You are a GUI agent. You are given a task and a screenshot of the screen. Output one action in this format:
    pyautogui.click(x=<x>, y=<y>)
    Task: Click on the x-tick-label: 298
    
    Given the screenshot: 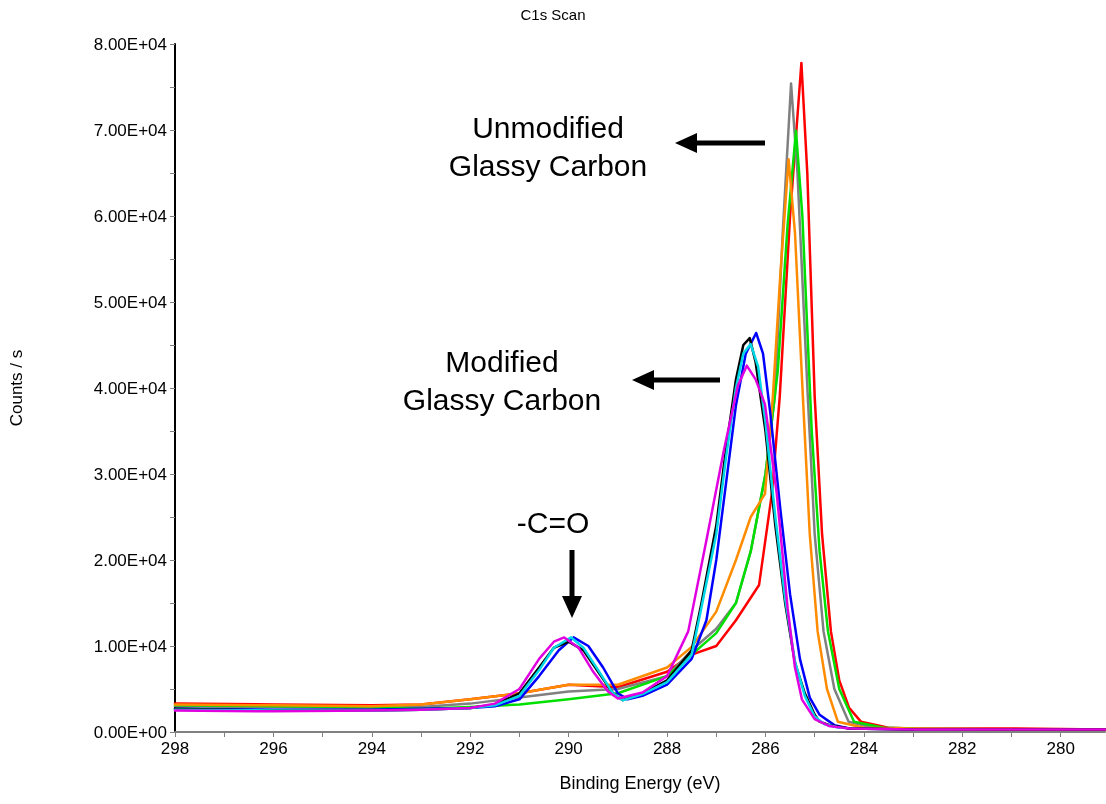 What is the action you would take?
    pyautogui.click(x=175, y=748)
    